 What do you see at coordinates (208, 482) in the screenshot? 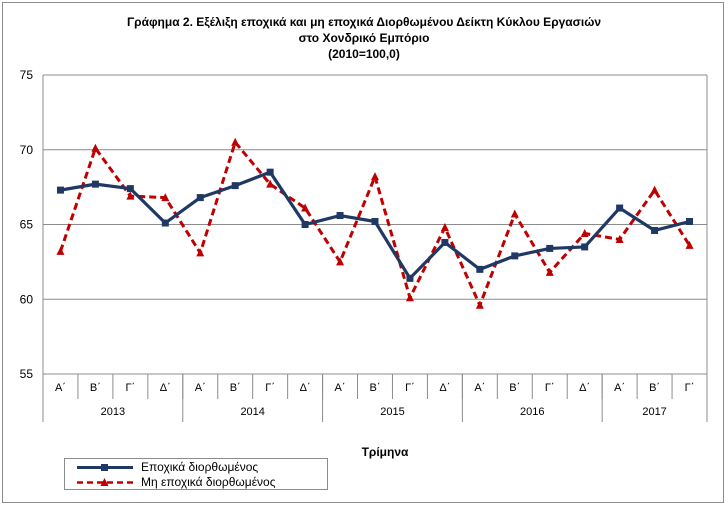
I see `legend-label-nonseasonal: Μη εποχικά διορθωμένος` at bounding box center [208, 482].